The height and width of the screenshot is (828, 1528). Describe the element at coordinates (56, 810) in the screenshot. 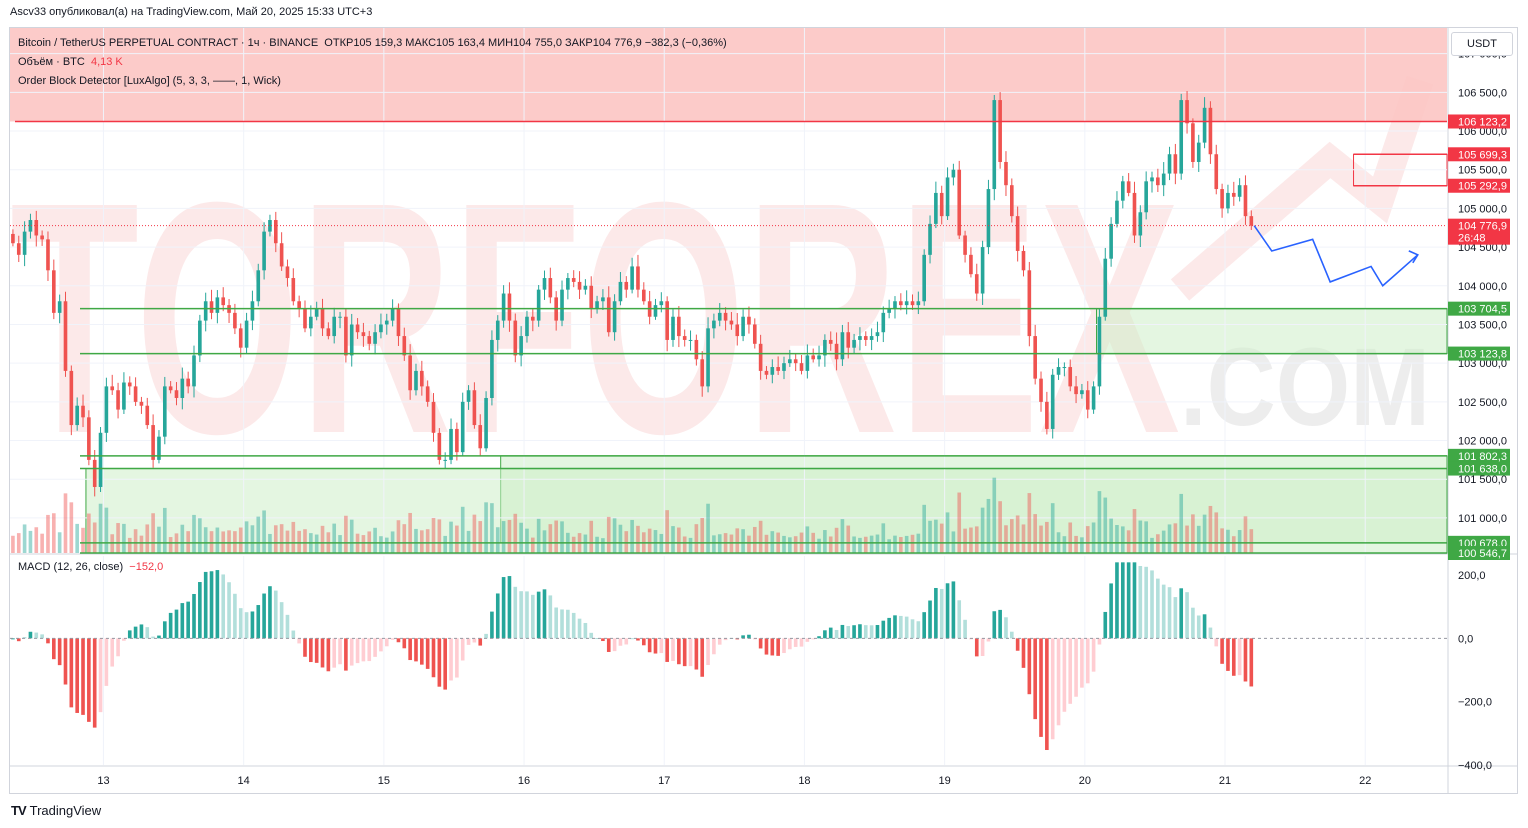

I see `tradingview-brand: TV TradingView` at that location.